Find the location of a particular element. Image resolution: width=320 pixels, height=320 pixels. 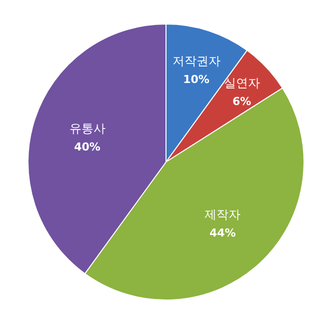

slice-label: 유통사 is located at coordinates (87, 128).